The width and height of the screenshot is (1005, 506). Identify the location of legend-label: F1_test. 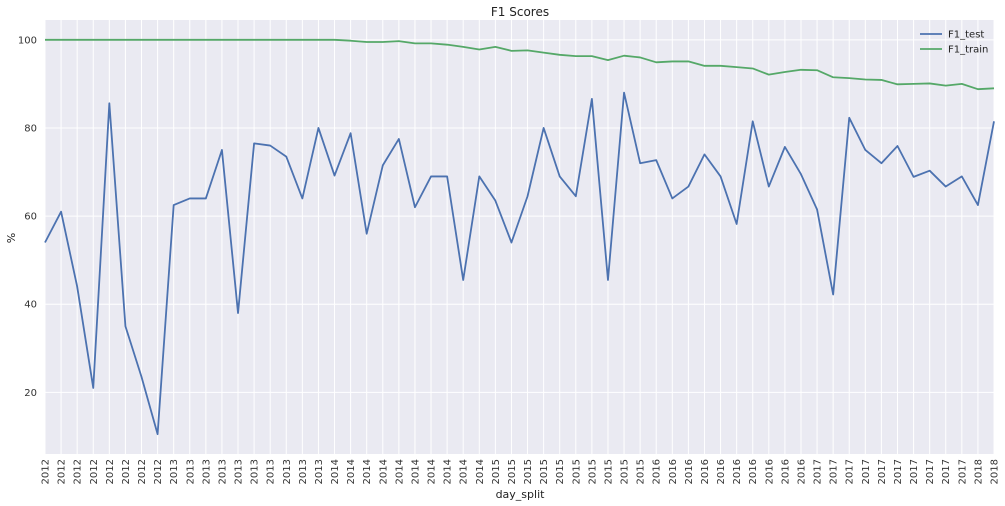
(966, 35).